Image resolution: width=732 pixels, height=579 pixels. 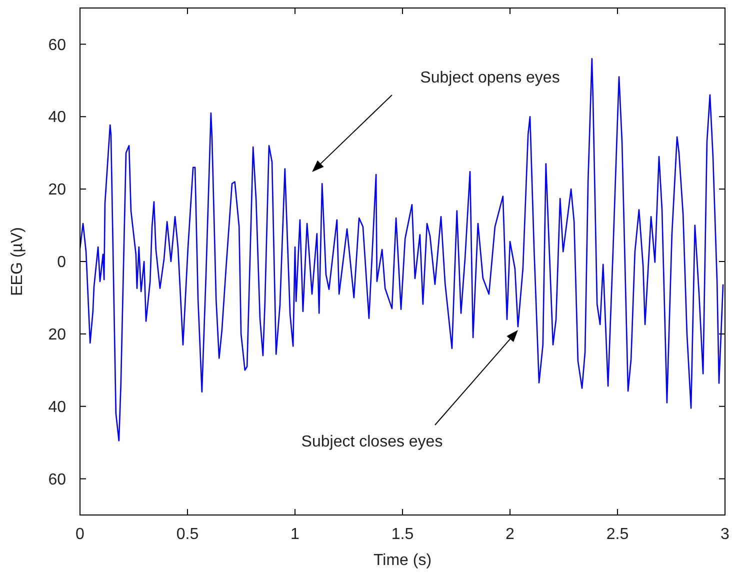 What do you see at coordinates (725, 534) in the screenshot?
I see `x-tick-label: 3` at bounding box center [725, 534].